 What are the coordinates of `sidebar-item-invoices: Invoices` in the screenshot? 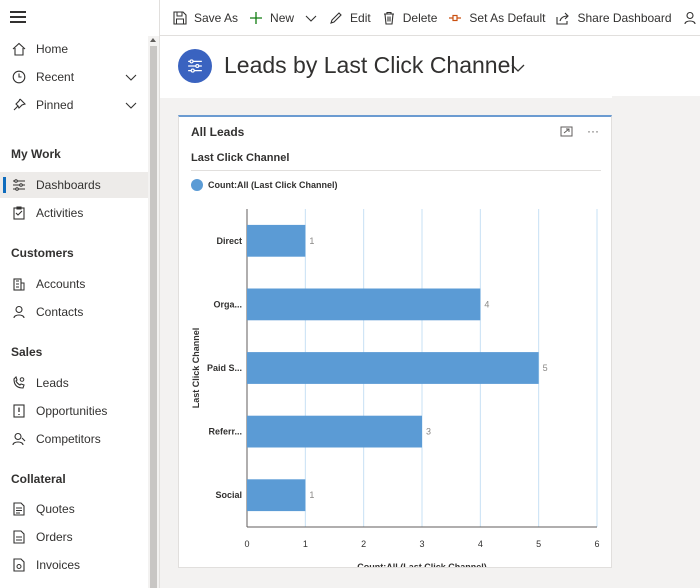 It's located at (74, 565).